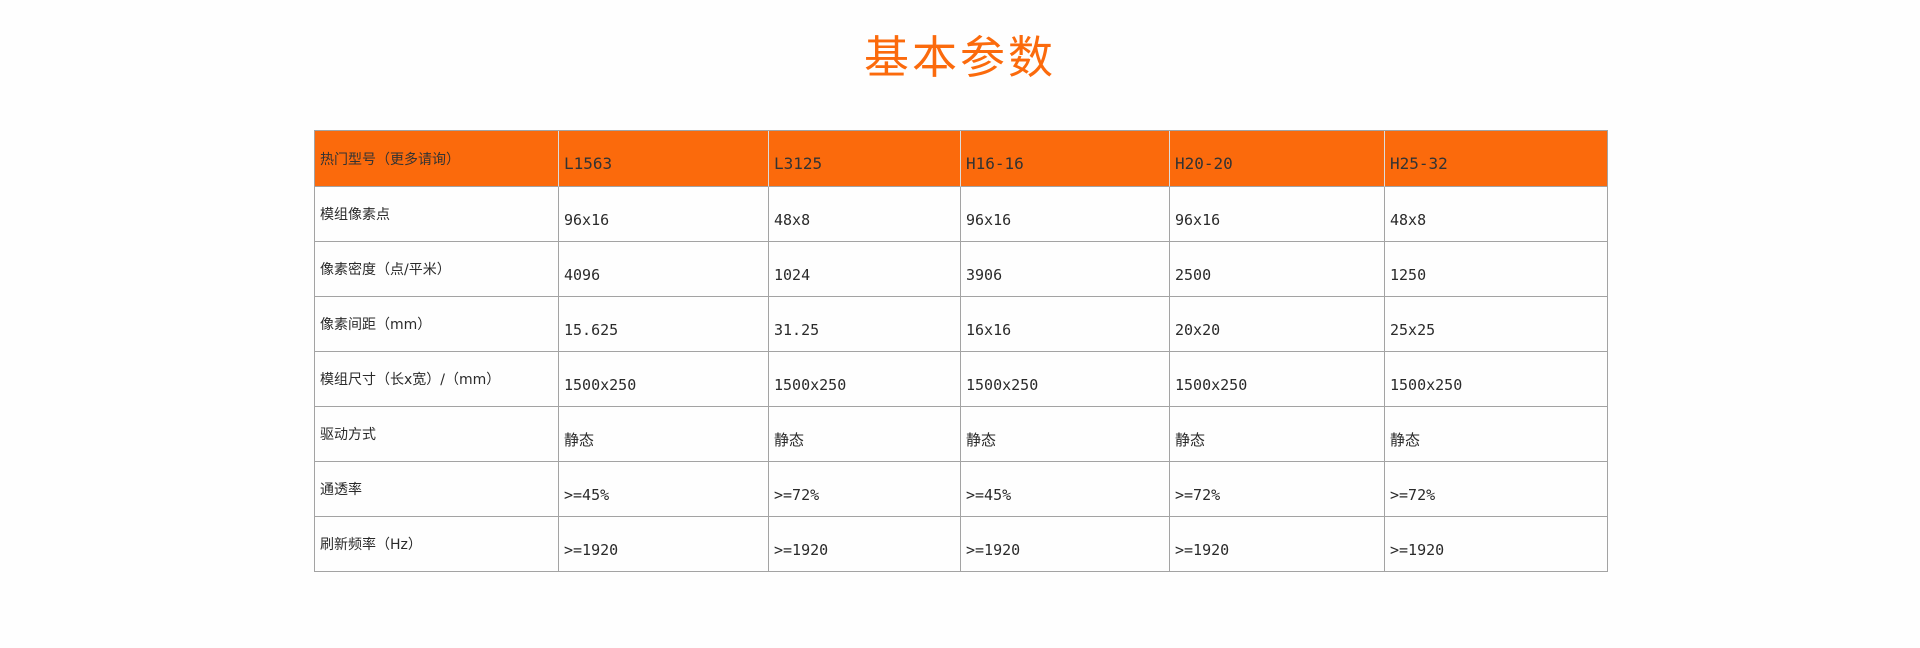 This screenshot has width=1920, height=648. I want to click on header-label-cell: 热门型号（更多请询）, so click(437, 159).